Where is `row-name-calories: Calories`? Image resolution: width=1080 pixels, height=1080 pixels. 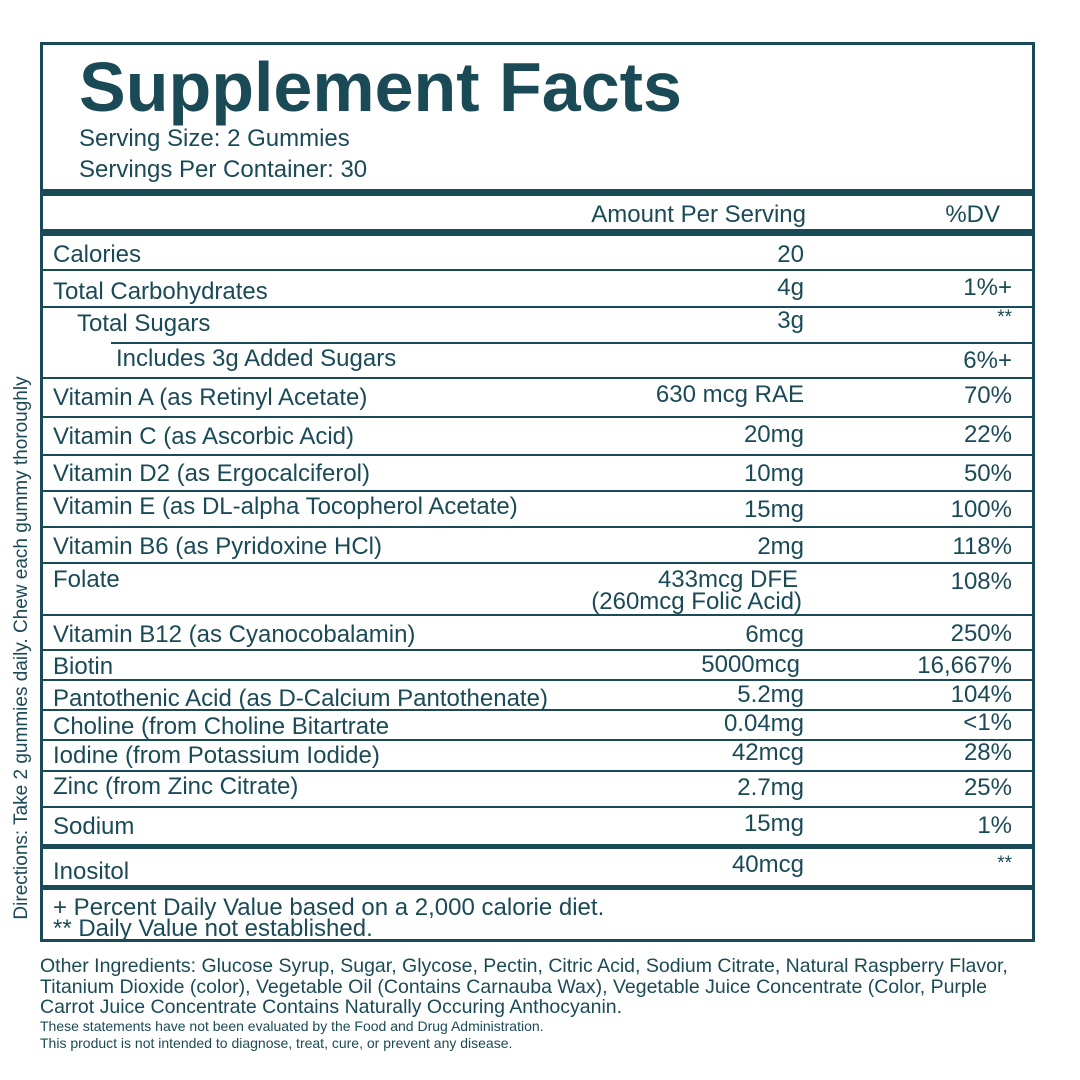
row-name-calories: Calories is located at coordinates (97, 254).